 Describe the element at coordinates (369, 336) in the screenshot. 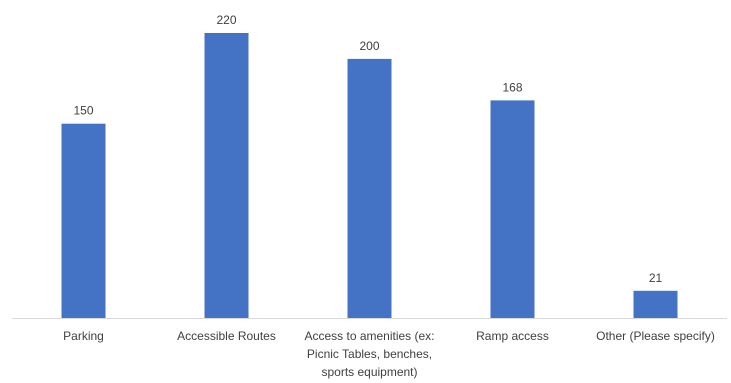

I see `category-label-2-line-0: Access to amenities (ex:` at that location.